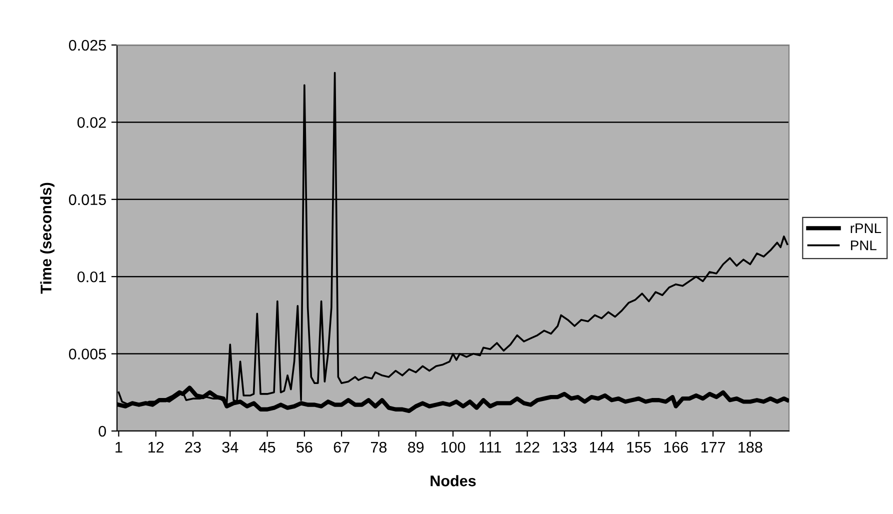 Image resolution: width=893 pixels, height=514 pixels. Describe the element at coordinates (87, 45) in the screenshot. I see `y-tick-label: 0.025` at that location.